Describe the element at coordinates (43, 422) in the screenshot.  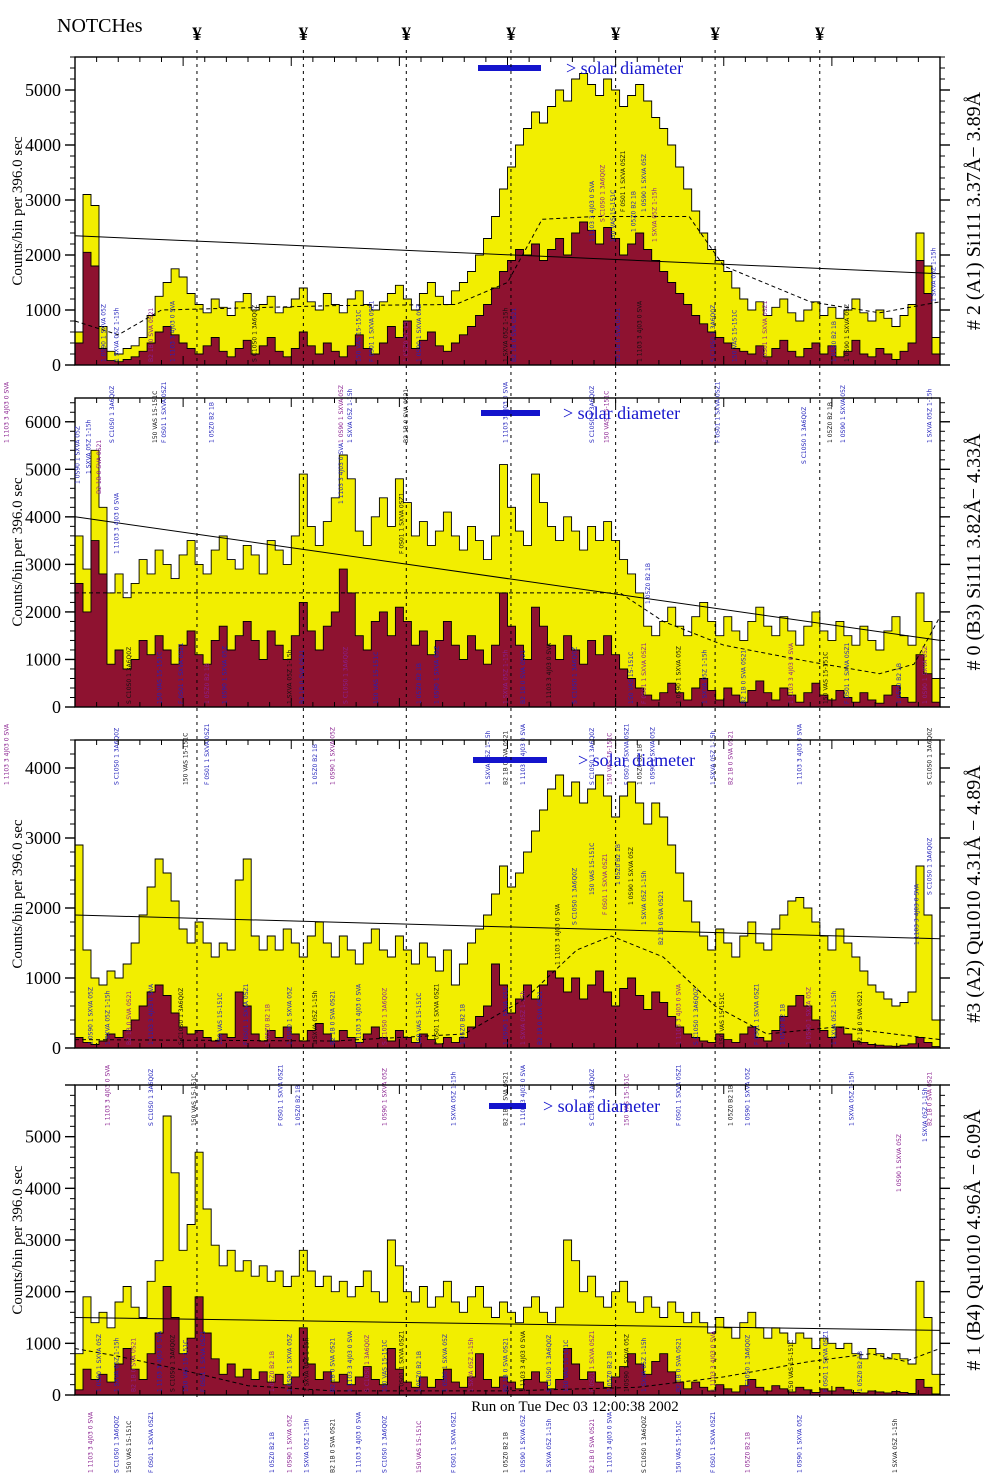
I see `y-tick-label: 6000` at that location.